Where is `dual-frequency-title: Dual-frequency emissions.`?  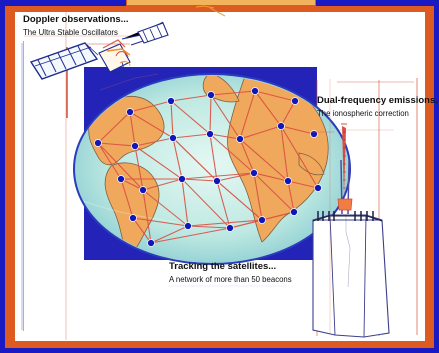 dual-frequency-title: Dual-frequency emissions. is located at coordinates (377, 100).